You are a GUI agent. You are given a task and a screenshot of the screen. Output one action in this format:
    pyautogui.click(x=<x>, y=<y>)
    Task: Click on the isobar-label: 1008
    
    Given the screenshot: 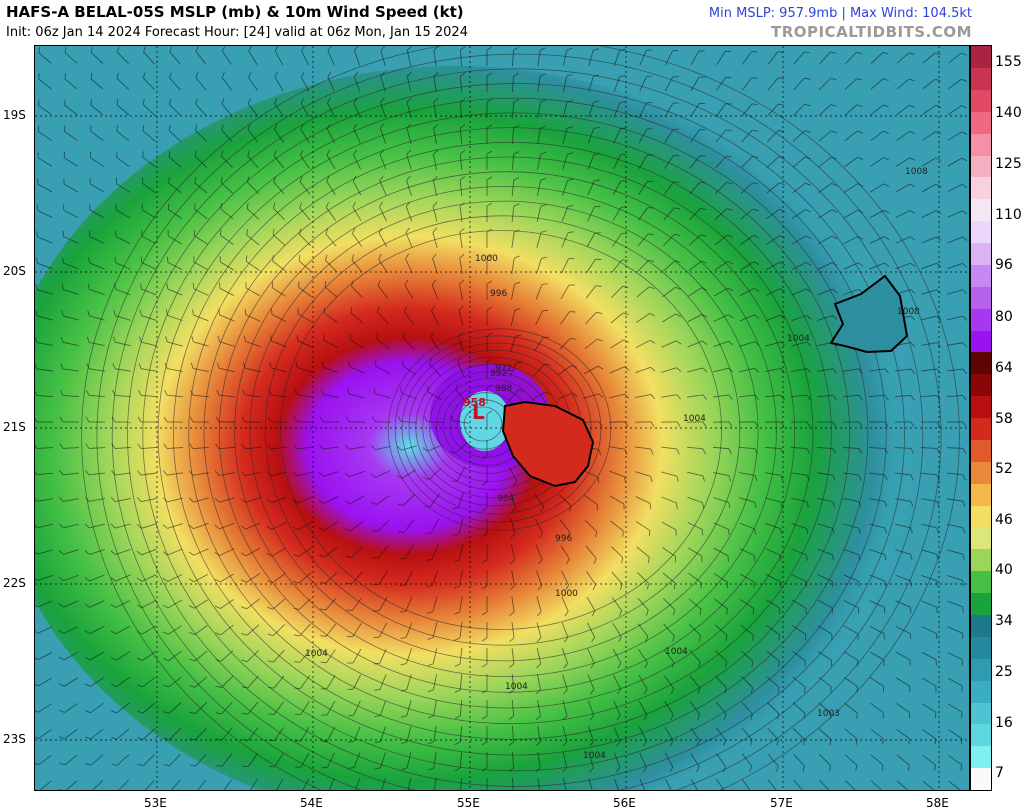 What is the action you would take?
    pyautogui.click(x=908, y=312)
    